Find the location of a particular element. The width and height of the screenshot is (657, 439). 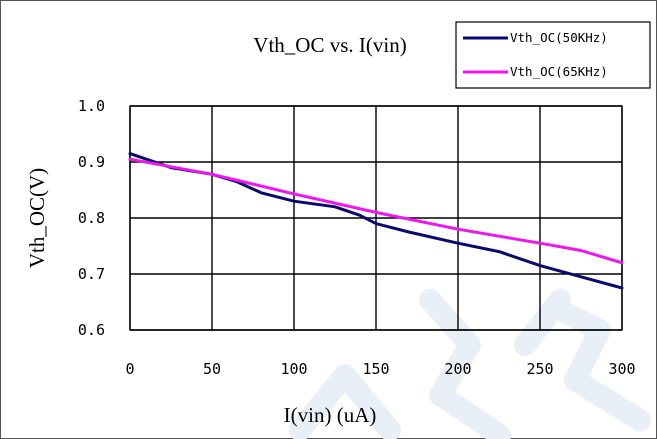

x-tick-label: 200 is located at coordinates (457, 369).